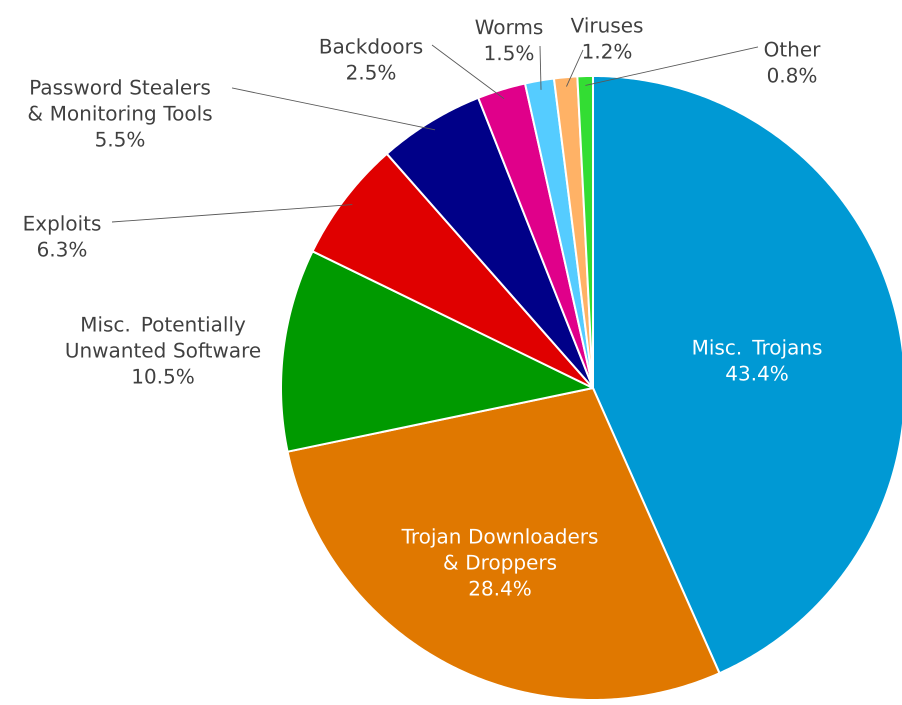 This screenshot has width=902, height=705. Describe the element at coordinates (500, 551) in the screenshot. I see `slice-label: Trojan Downloaders & Droppers` at that location.